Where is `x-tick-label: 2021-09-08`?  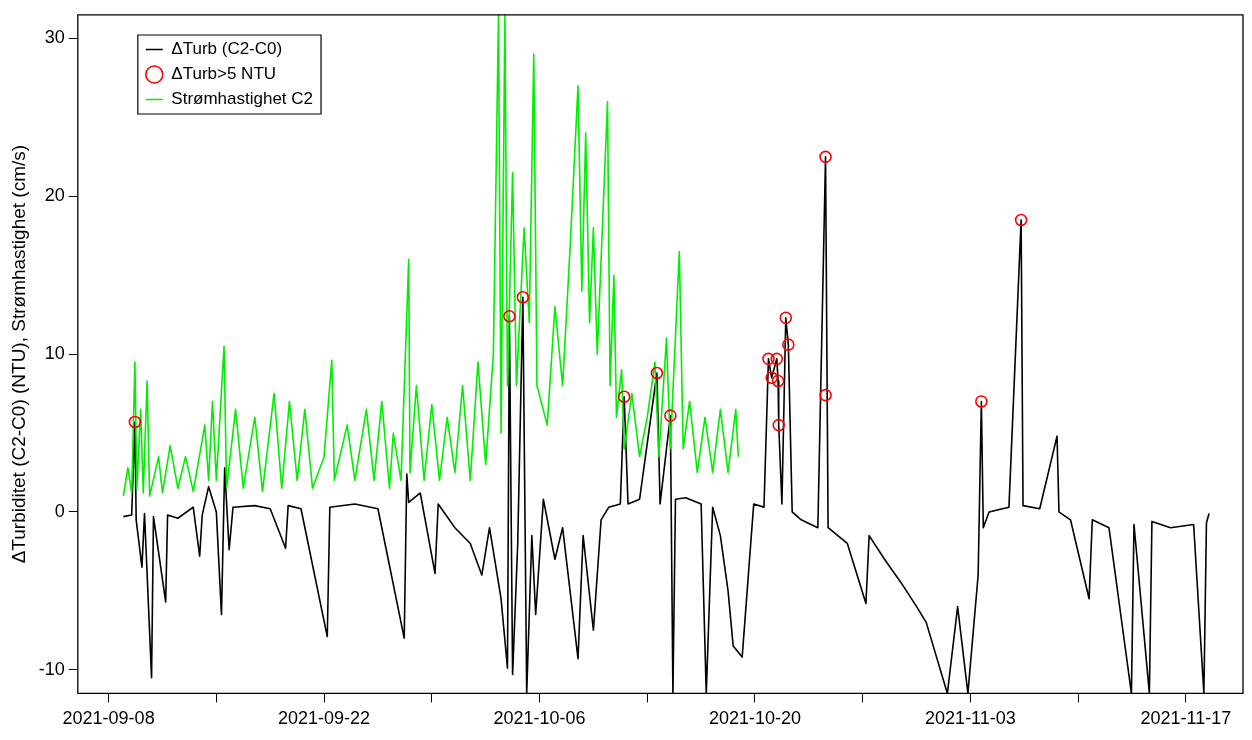 x-tick-label: 2021-09-08 is located at coordinates (108, 718).